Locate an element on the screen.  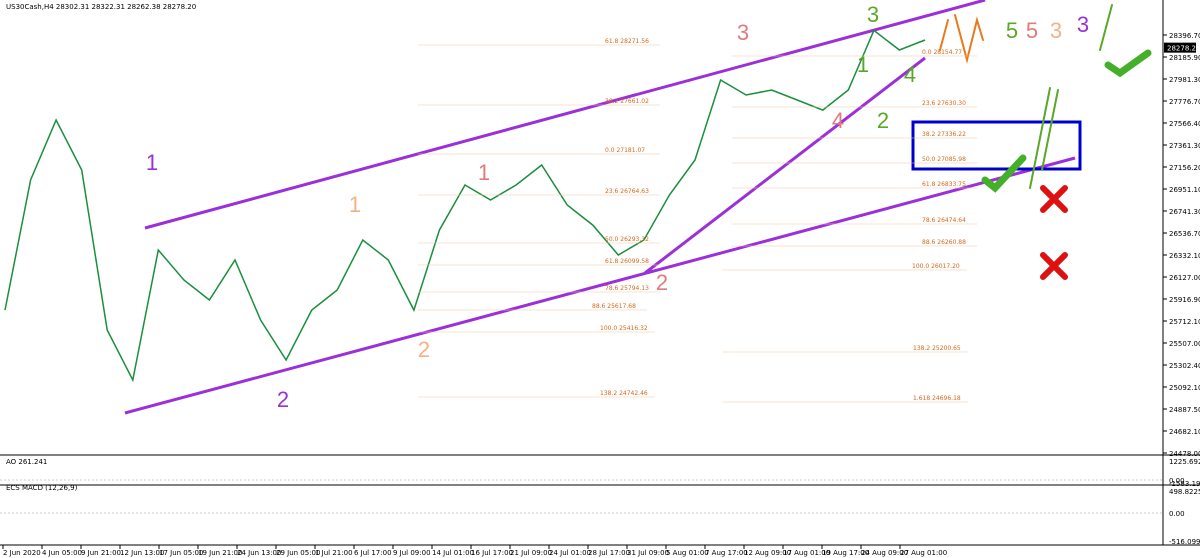
fib-label: 23.6 26764.63 is located at coordinates (627, 191).